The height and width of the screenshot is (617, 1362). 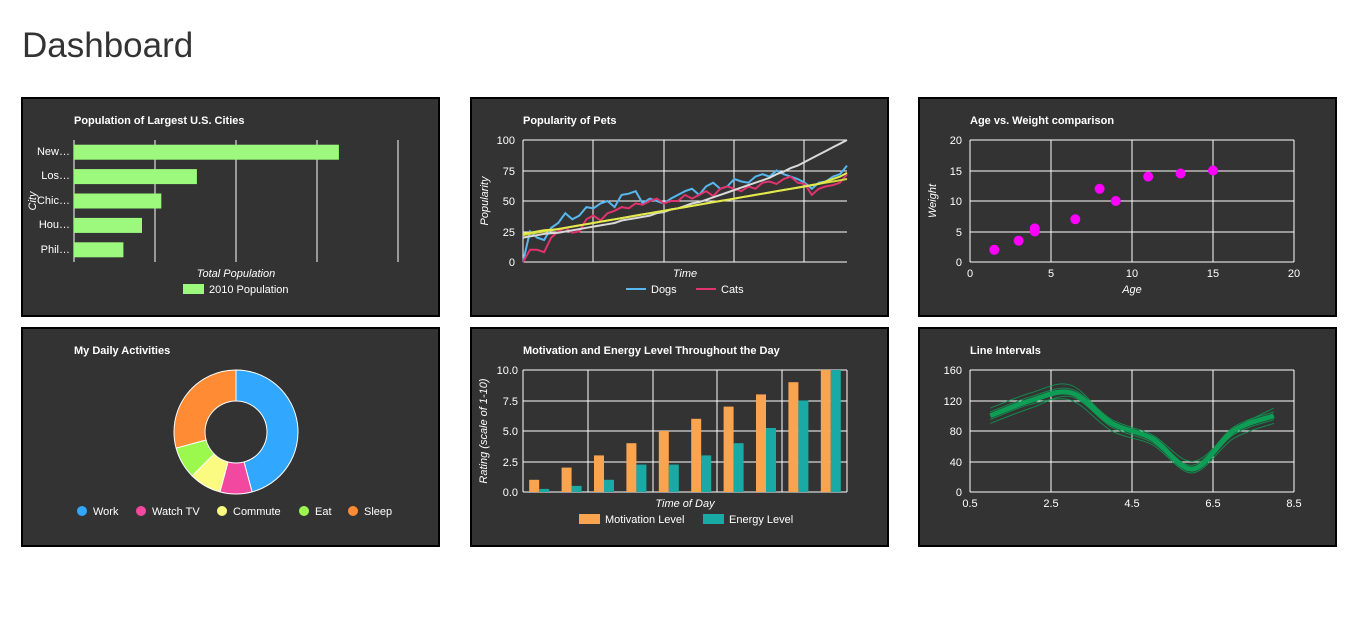 I want to click on tick-label: 0.0, so click(x=510, y=493).